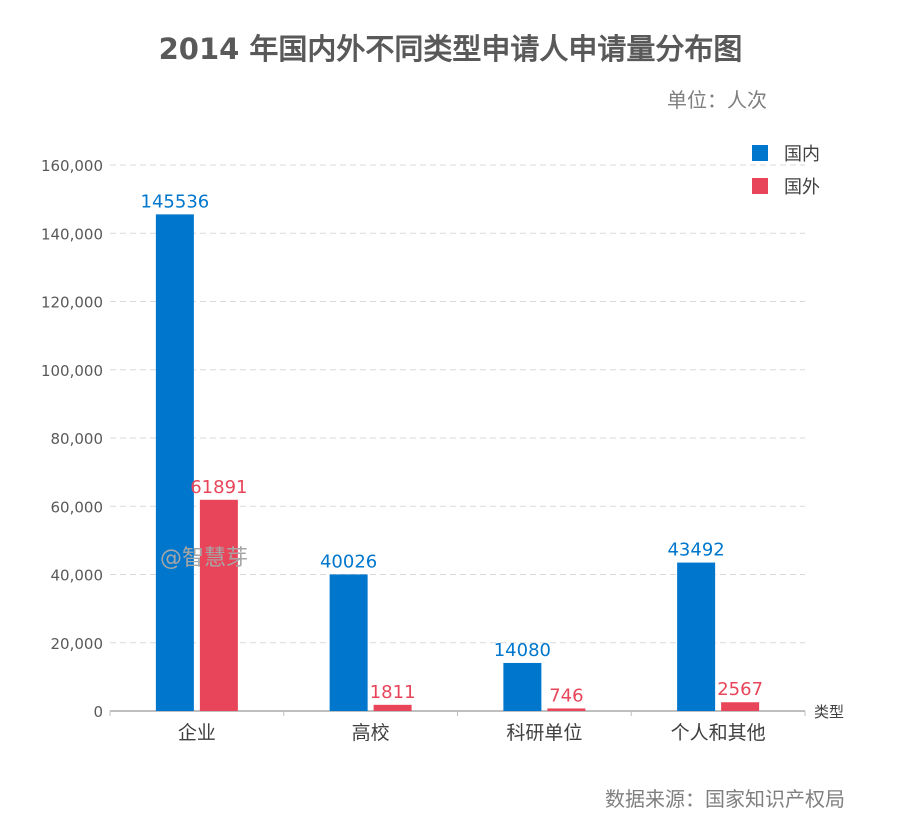 This screenshot has width=901, height=833. I want to click on legend: 国内 国外, so click(786, 169).